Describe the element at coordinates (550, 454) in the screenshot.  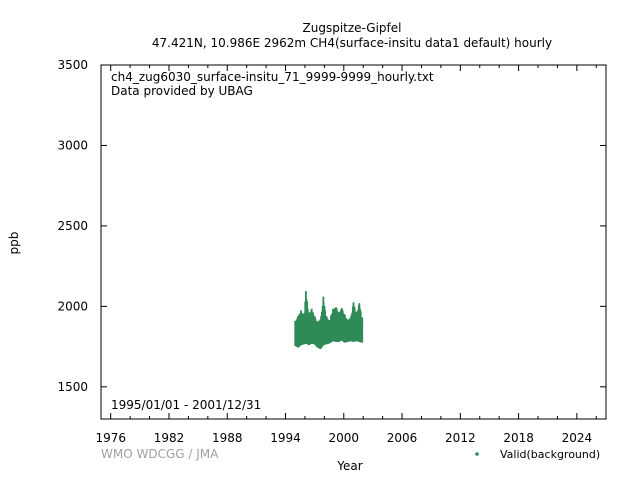
I see `legend-entry: Valid(background)` at that location.